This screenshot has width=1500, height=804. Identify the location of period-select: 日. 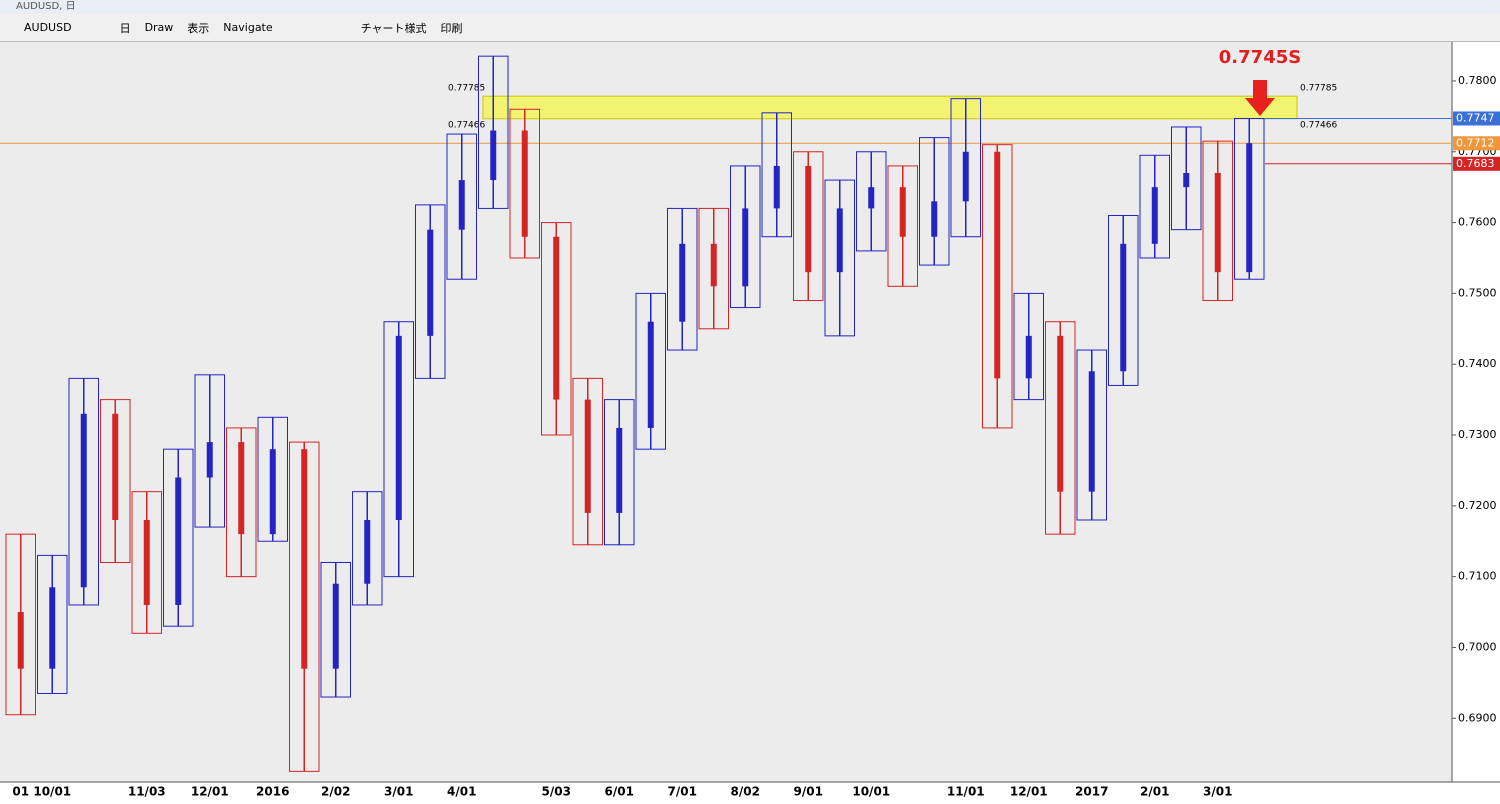
(125, 28).